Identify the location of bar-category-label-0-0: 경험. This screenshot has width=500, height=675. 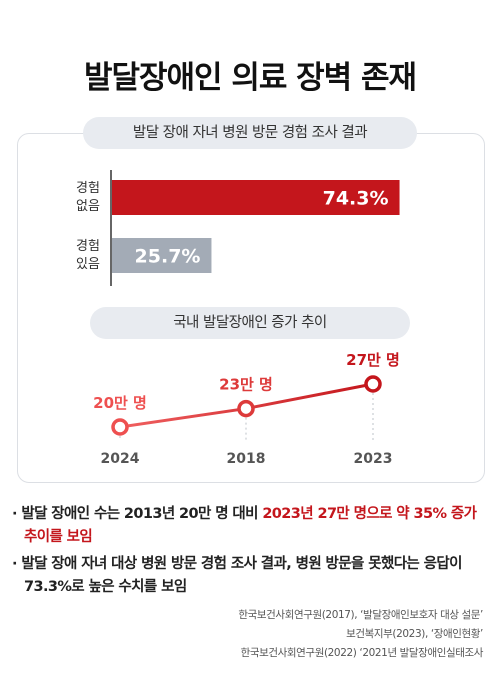
(88, 188).